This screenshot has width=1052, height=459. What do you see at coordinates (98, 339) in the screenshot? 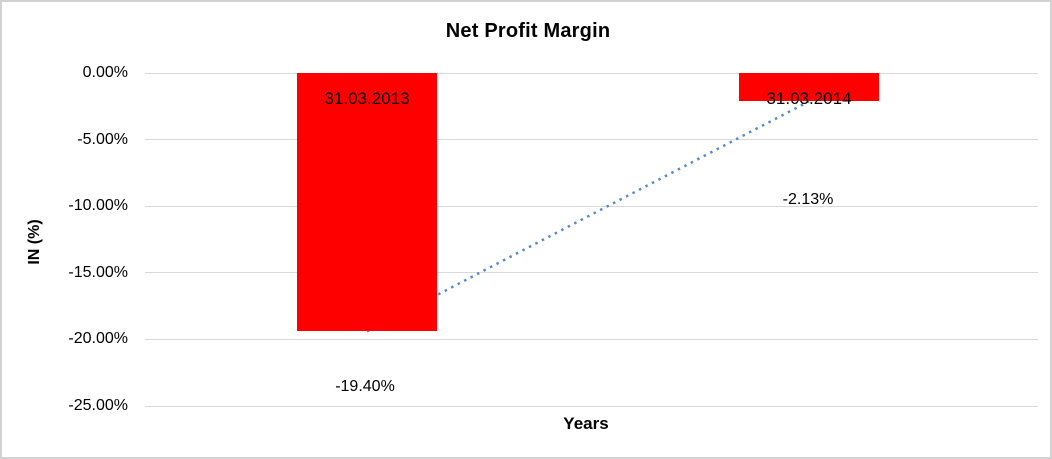
I see `ytick-label: -20.00%` at bounding box center [98, 339].